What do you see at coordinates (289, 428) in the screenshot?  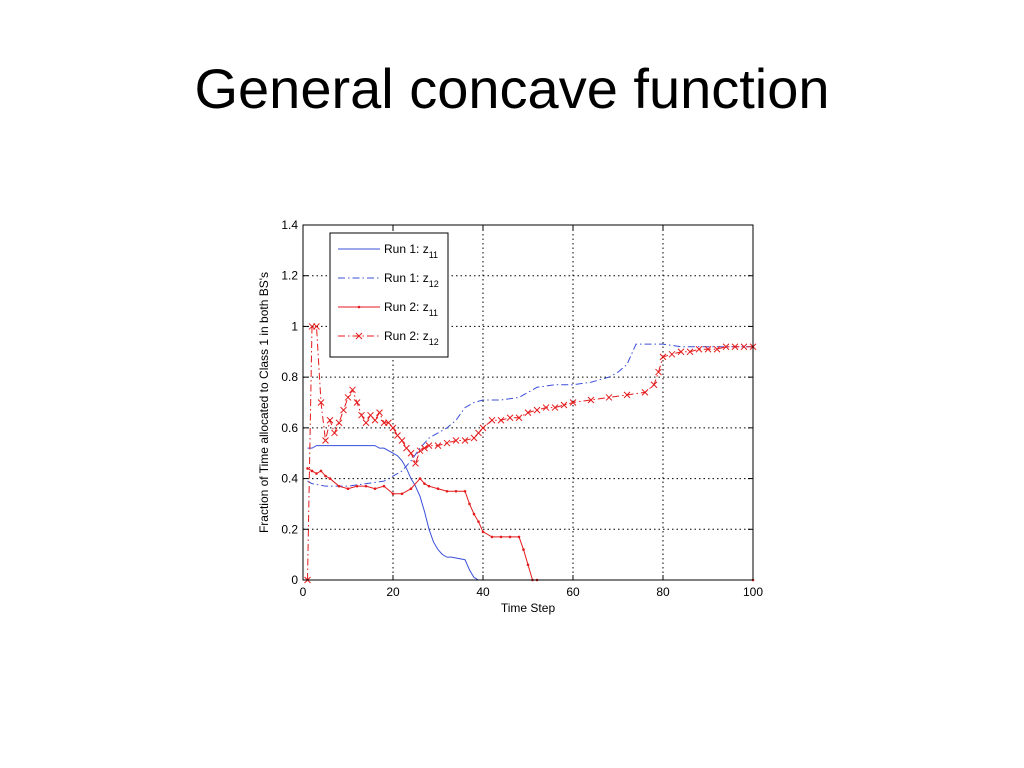 I see `y-tick-label: 0.6` at bounding box center [289, 428].